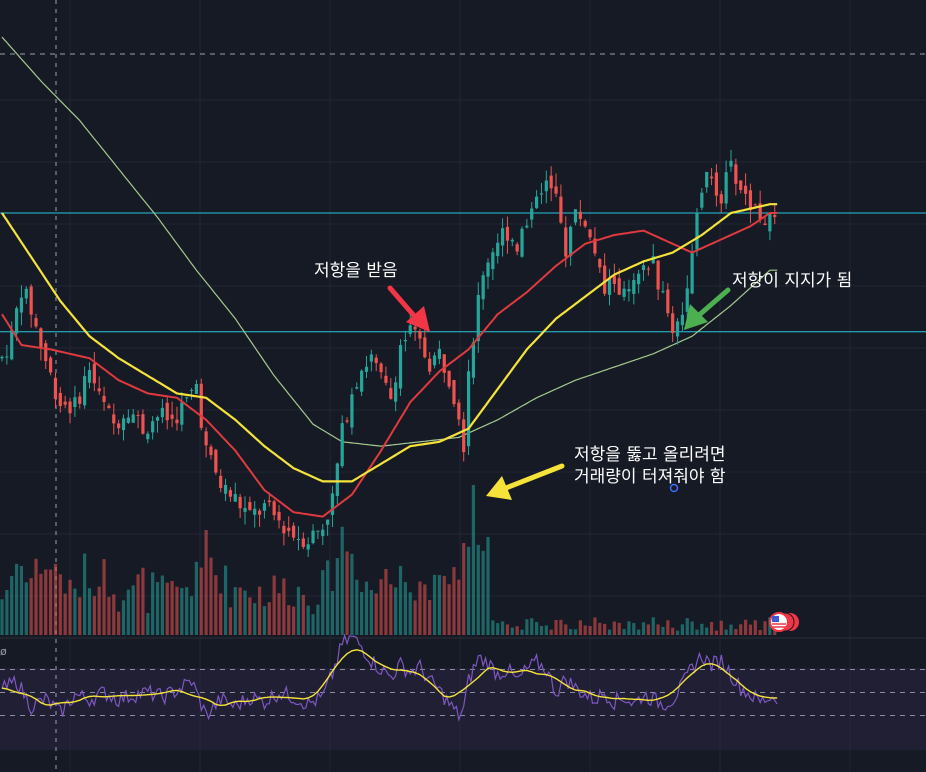 Image resolution: width=926 pixels, height=772 pixels. I want to click on green-arrow-icon, so click(707, 308).